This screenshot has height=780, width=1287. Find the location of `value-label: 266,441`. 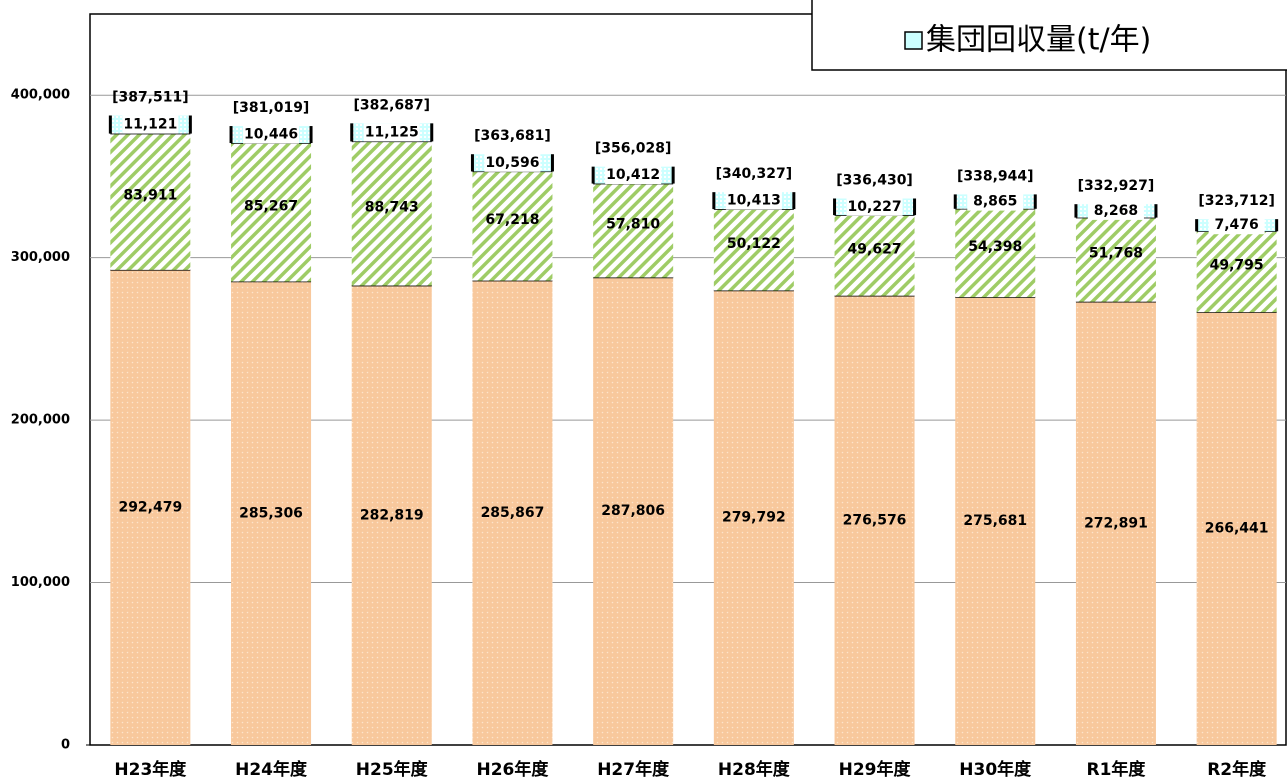

value-label: 266,441 is located at coordinates (1237, 529).